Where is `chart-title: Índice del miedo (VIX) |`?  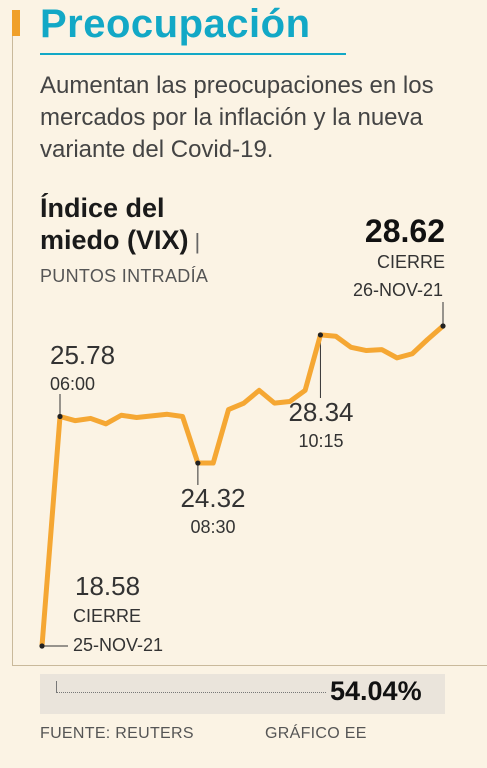 chart-title: Índice del miedo (VIX) | is located at coordinates (135, 225).